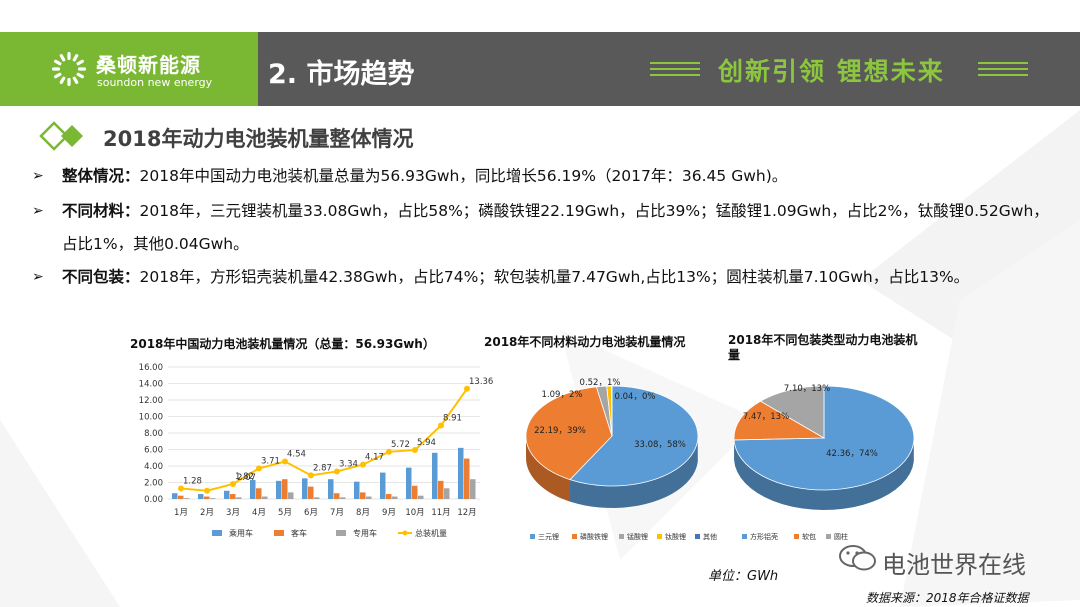  What do you see at coordinates (258, 139) in the screenshot?
I see `section-subtitle: 2018年动力电池装机量整体情况` at bounding box center [258, 139].